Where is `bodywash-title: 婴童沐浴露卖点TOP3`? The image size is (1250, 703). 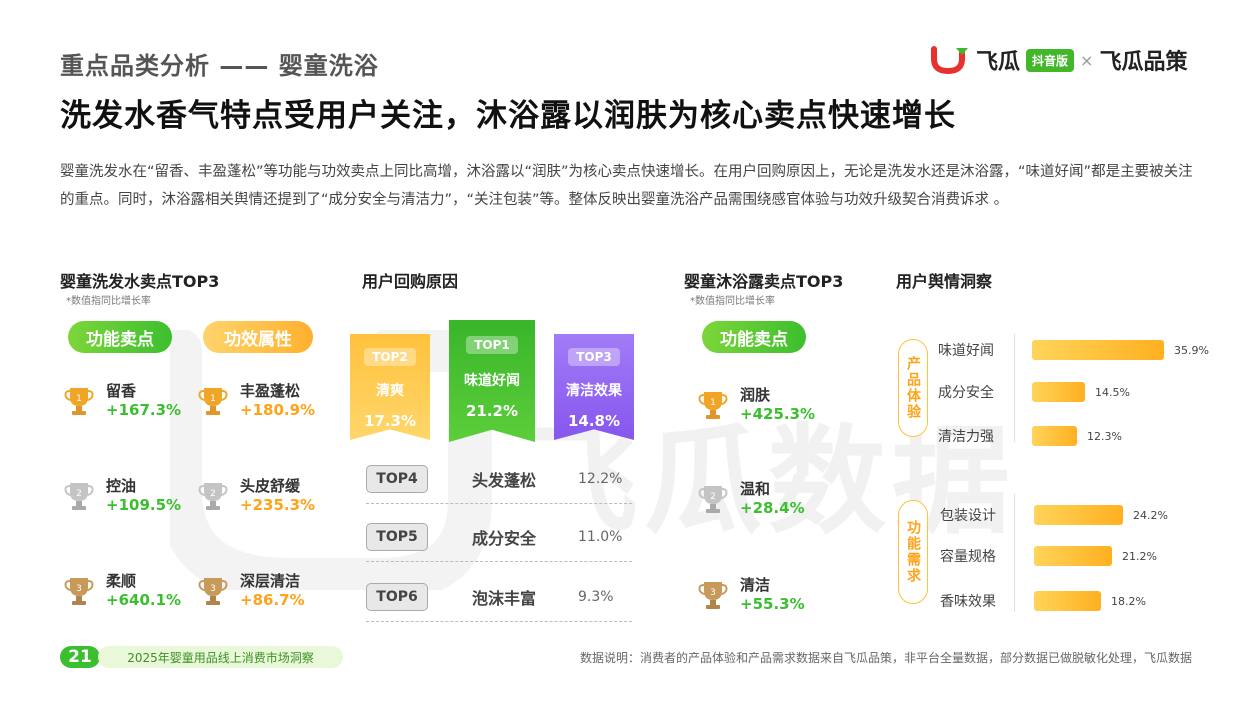 bodywash-title: 婴童沐浴露卖点TOP3 is located at coordinates (764, 281).